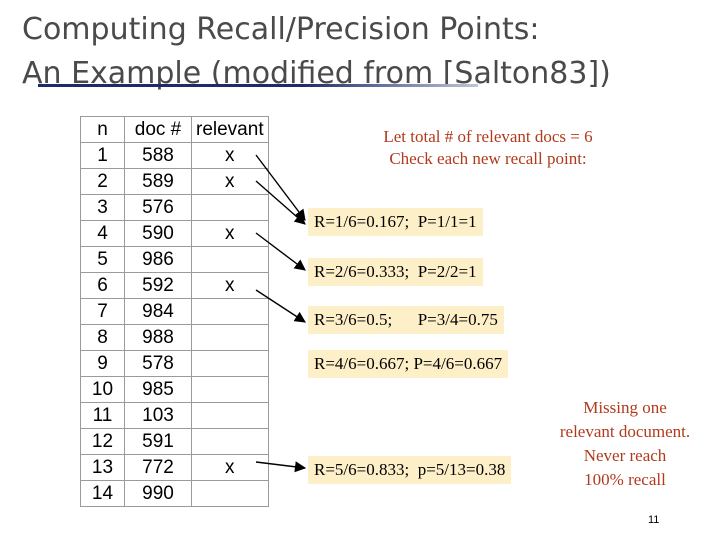 The image size is (720, 540). I want to click on doc-cell: 103, so click(158, 415).